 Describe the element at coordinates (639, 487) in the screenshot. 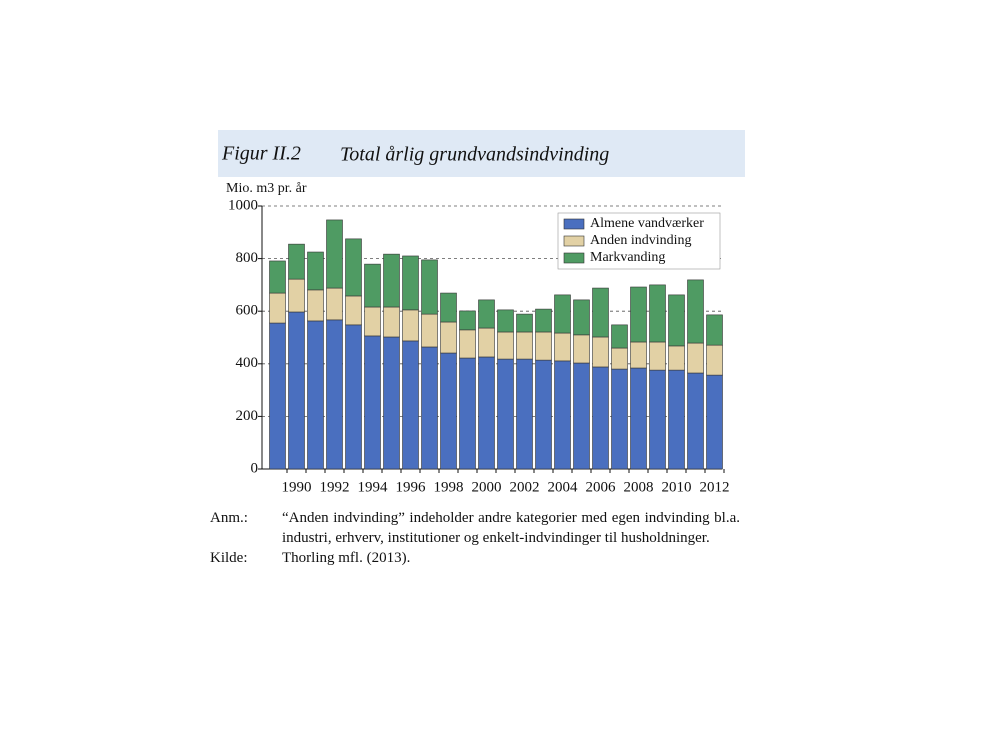

I see `x-tick-label: 2008` at that location.